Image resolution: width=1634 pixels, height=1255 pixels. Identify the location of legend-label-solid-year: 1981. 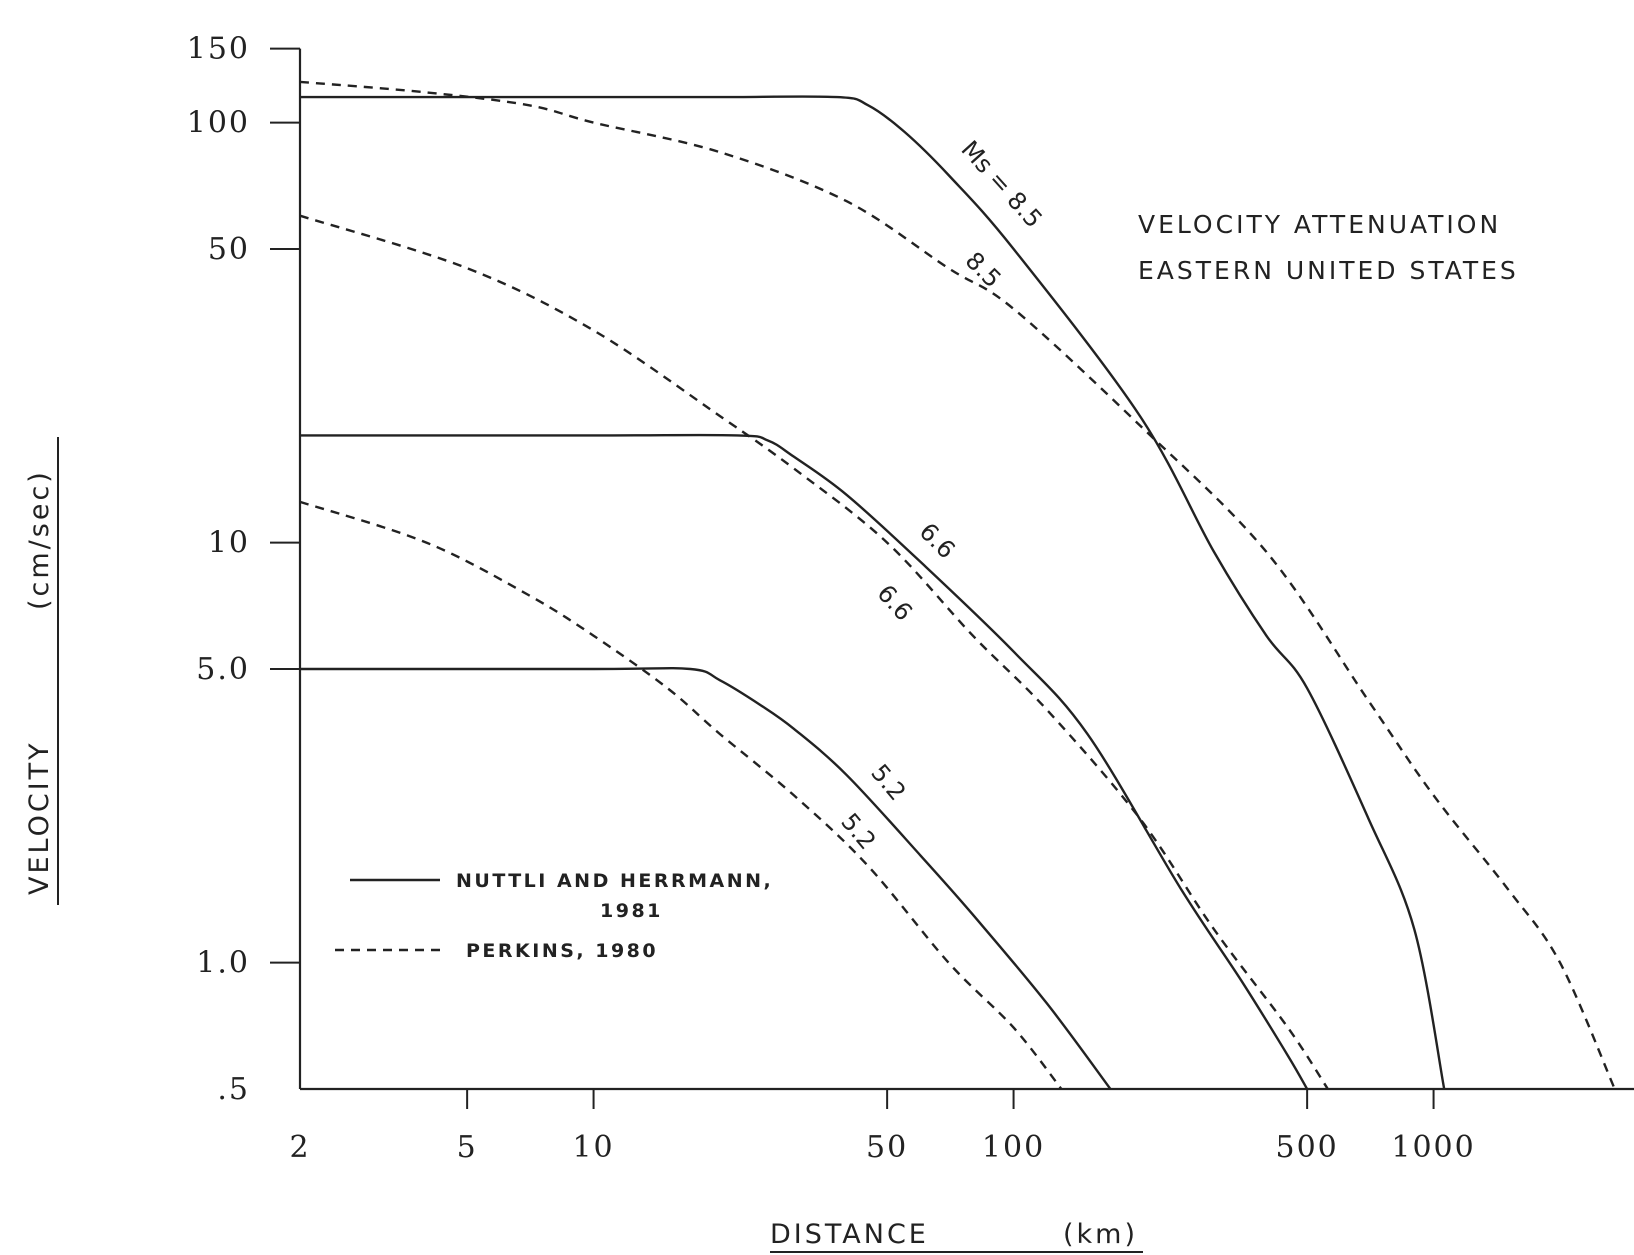
(631, 911).